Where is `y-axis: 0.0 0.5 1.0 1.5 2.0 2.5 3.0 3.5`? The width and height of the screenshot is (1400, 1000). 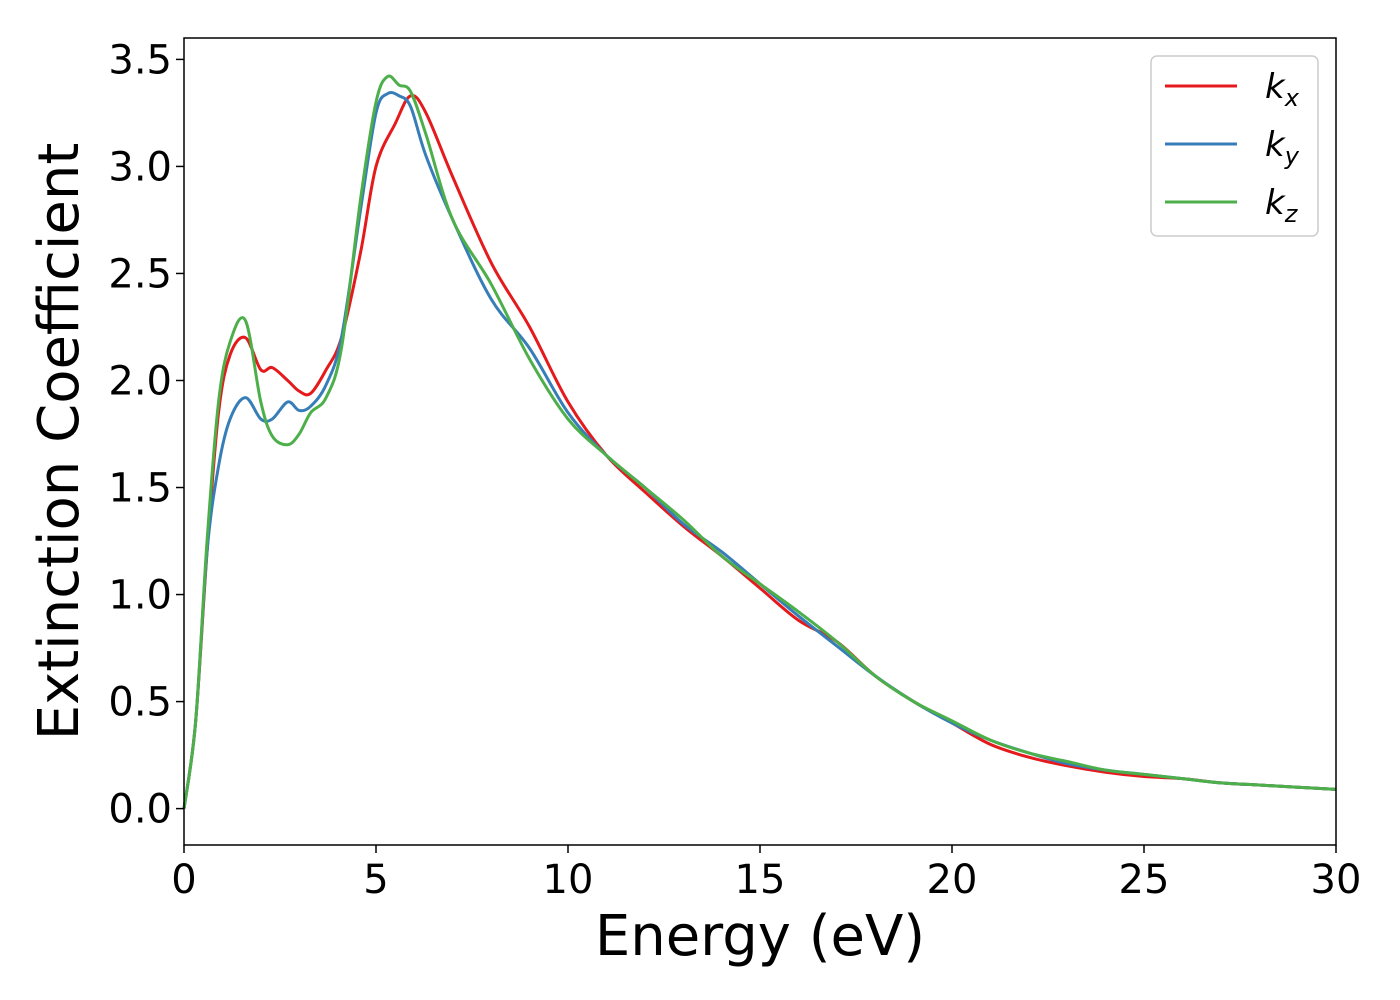 y-axis: 0.0 0.5 1.0 1.5 2.0 2.5 3.0 3.5 is located at coordinates (146, 435).